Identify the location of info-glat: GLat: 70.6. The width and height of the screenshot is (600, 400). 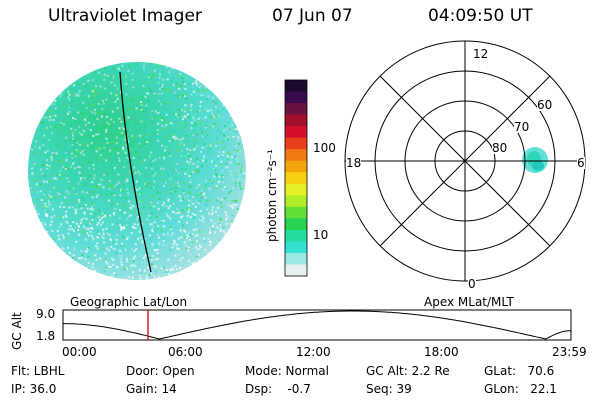
(519, 371).